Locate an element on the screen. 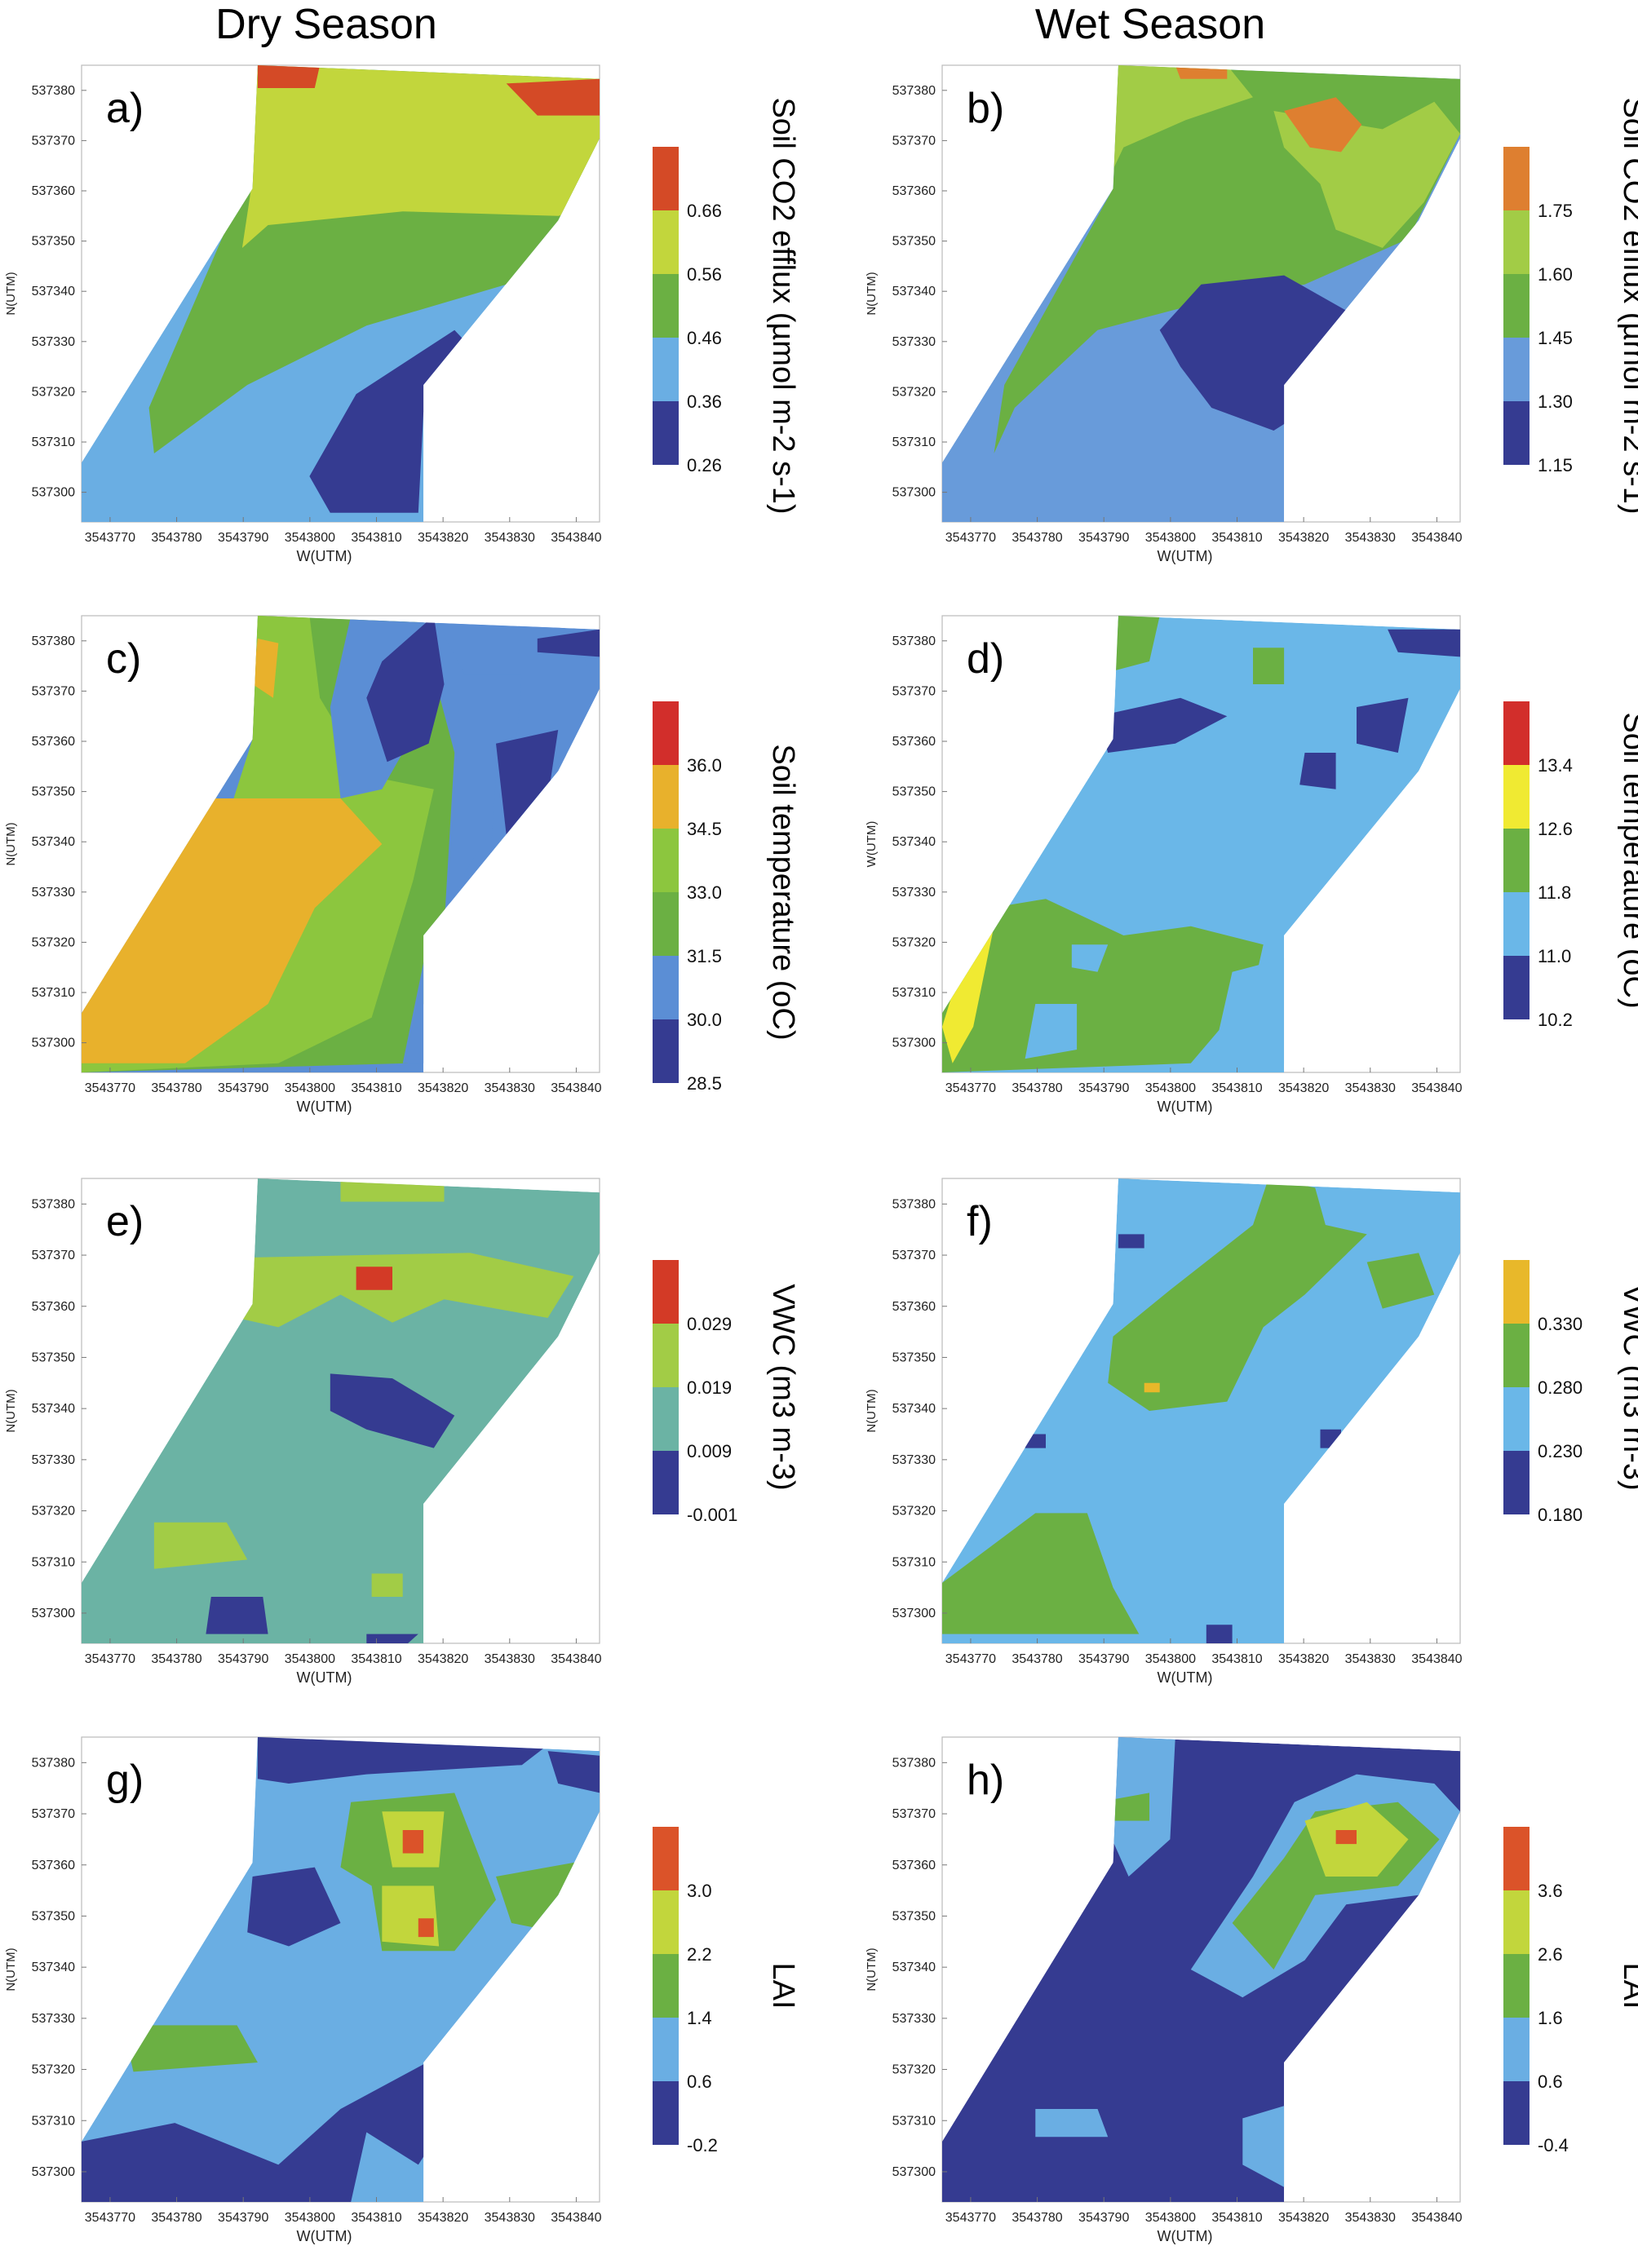  colorbar: 0.330 0.280 0.230 0.180 VWC (m3 m-3) is located at coordinates (1571, 1393).